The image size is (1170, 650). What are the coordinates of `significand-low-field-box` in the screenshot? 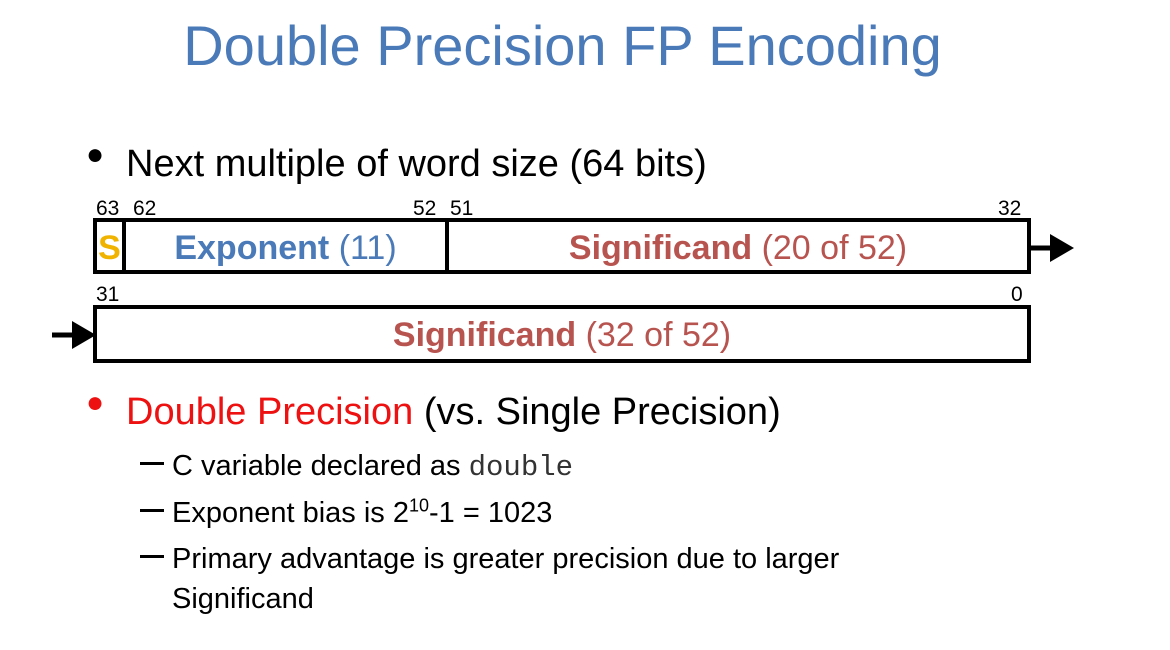 It's located at (562, 334).